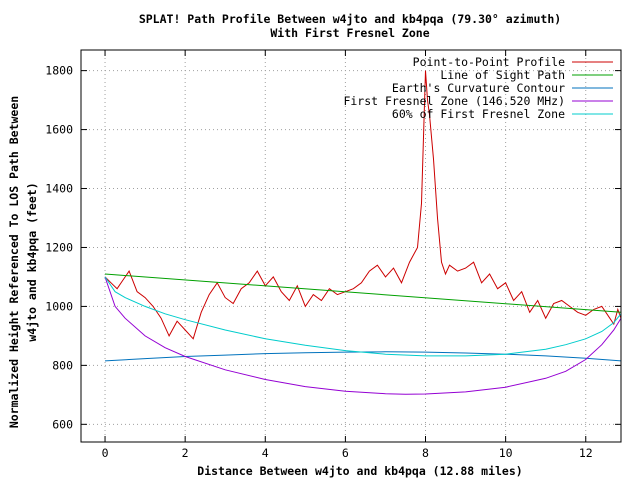  I want to click on legend-label: Line of Sight Path, so click(502, 75).